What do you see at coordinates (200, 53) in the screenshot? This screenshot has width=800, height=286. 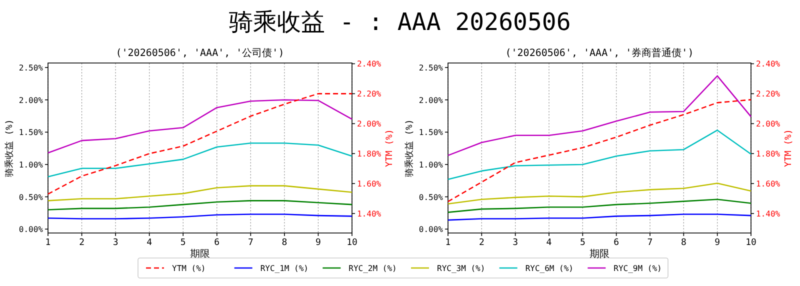 I see `chart-title: ('20260506', 'AAA', '公司债')` at bounding box center [200, 53].